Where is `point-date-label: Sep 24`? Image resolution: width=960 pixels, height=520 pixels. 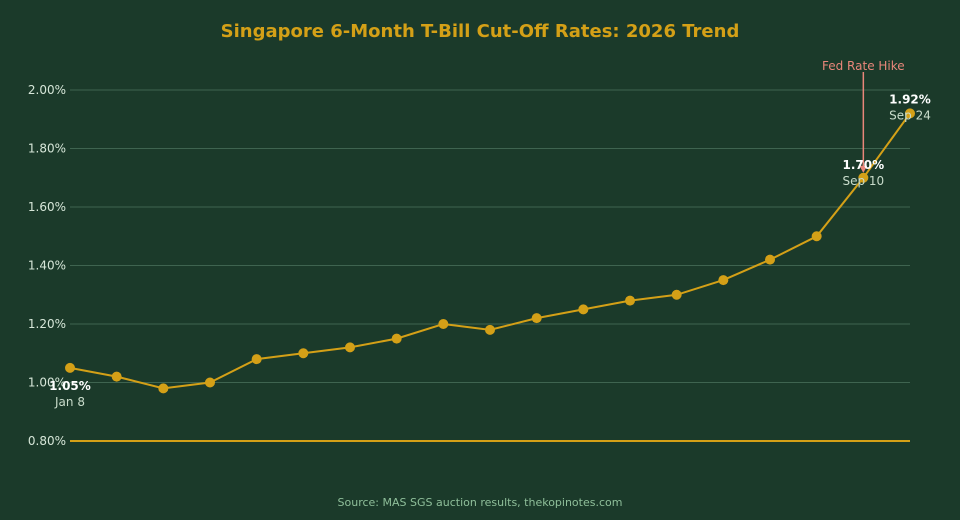 point-date-label: Sep 24 is located at coordinates (910, 115).